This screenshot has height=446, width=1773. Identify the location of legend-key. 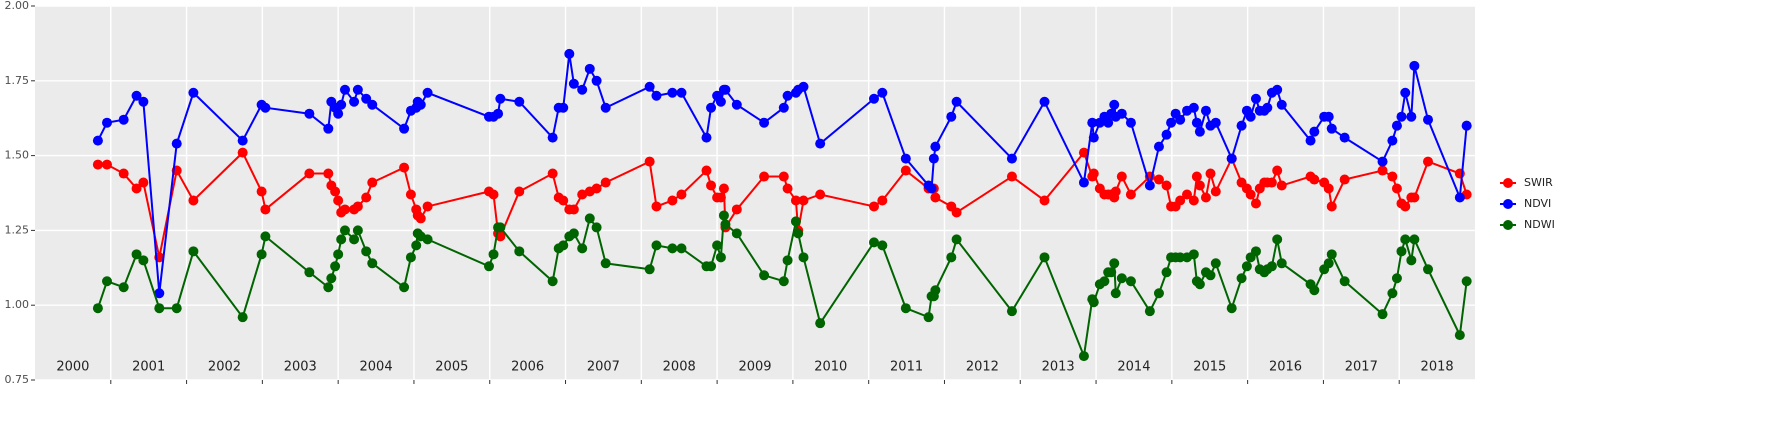
(1508, 204).